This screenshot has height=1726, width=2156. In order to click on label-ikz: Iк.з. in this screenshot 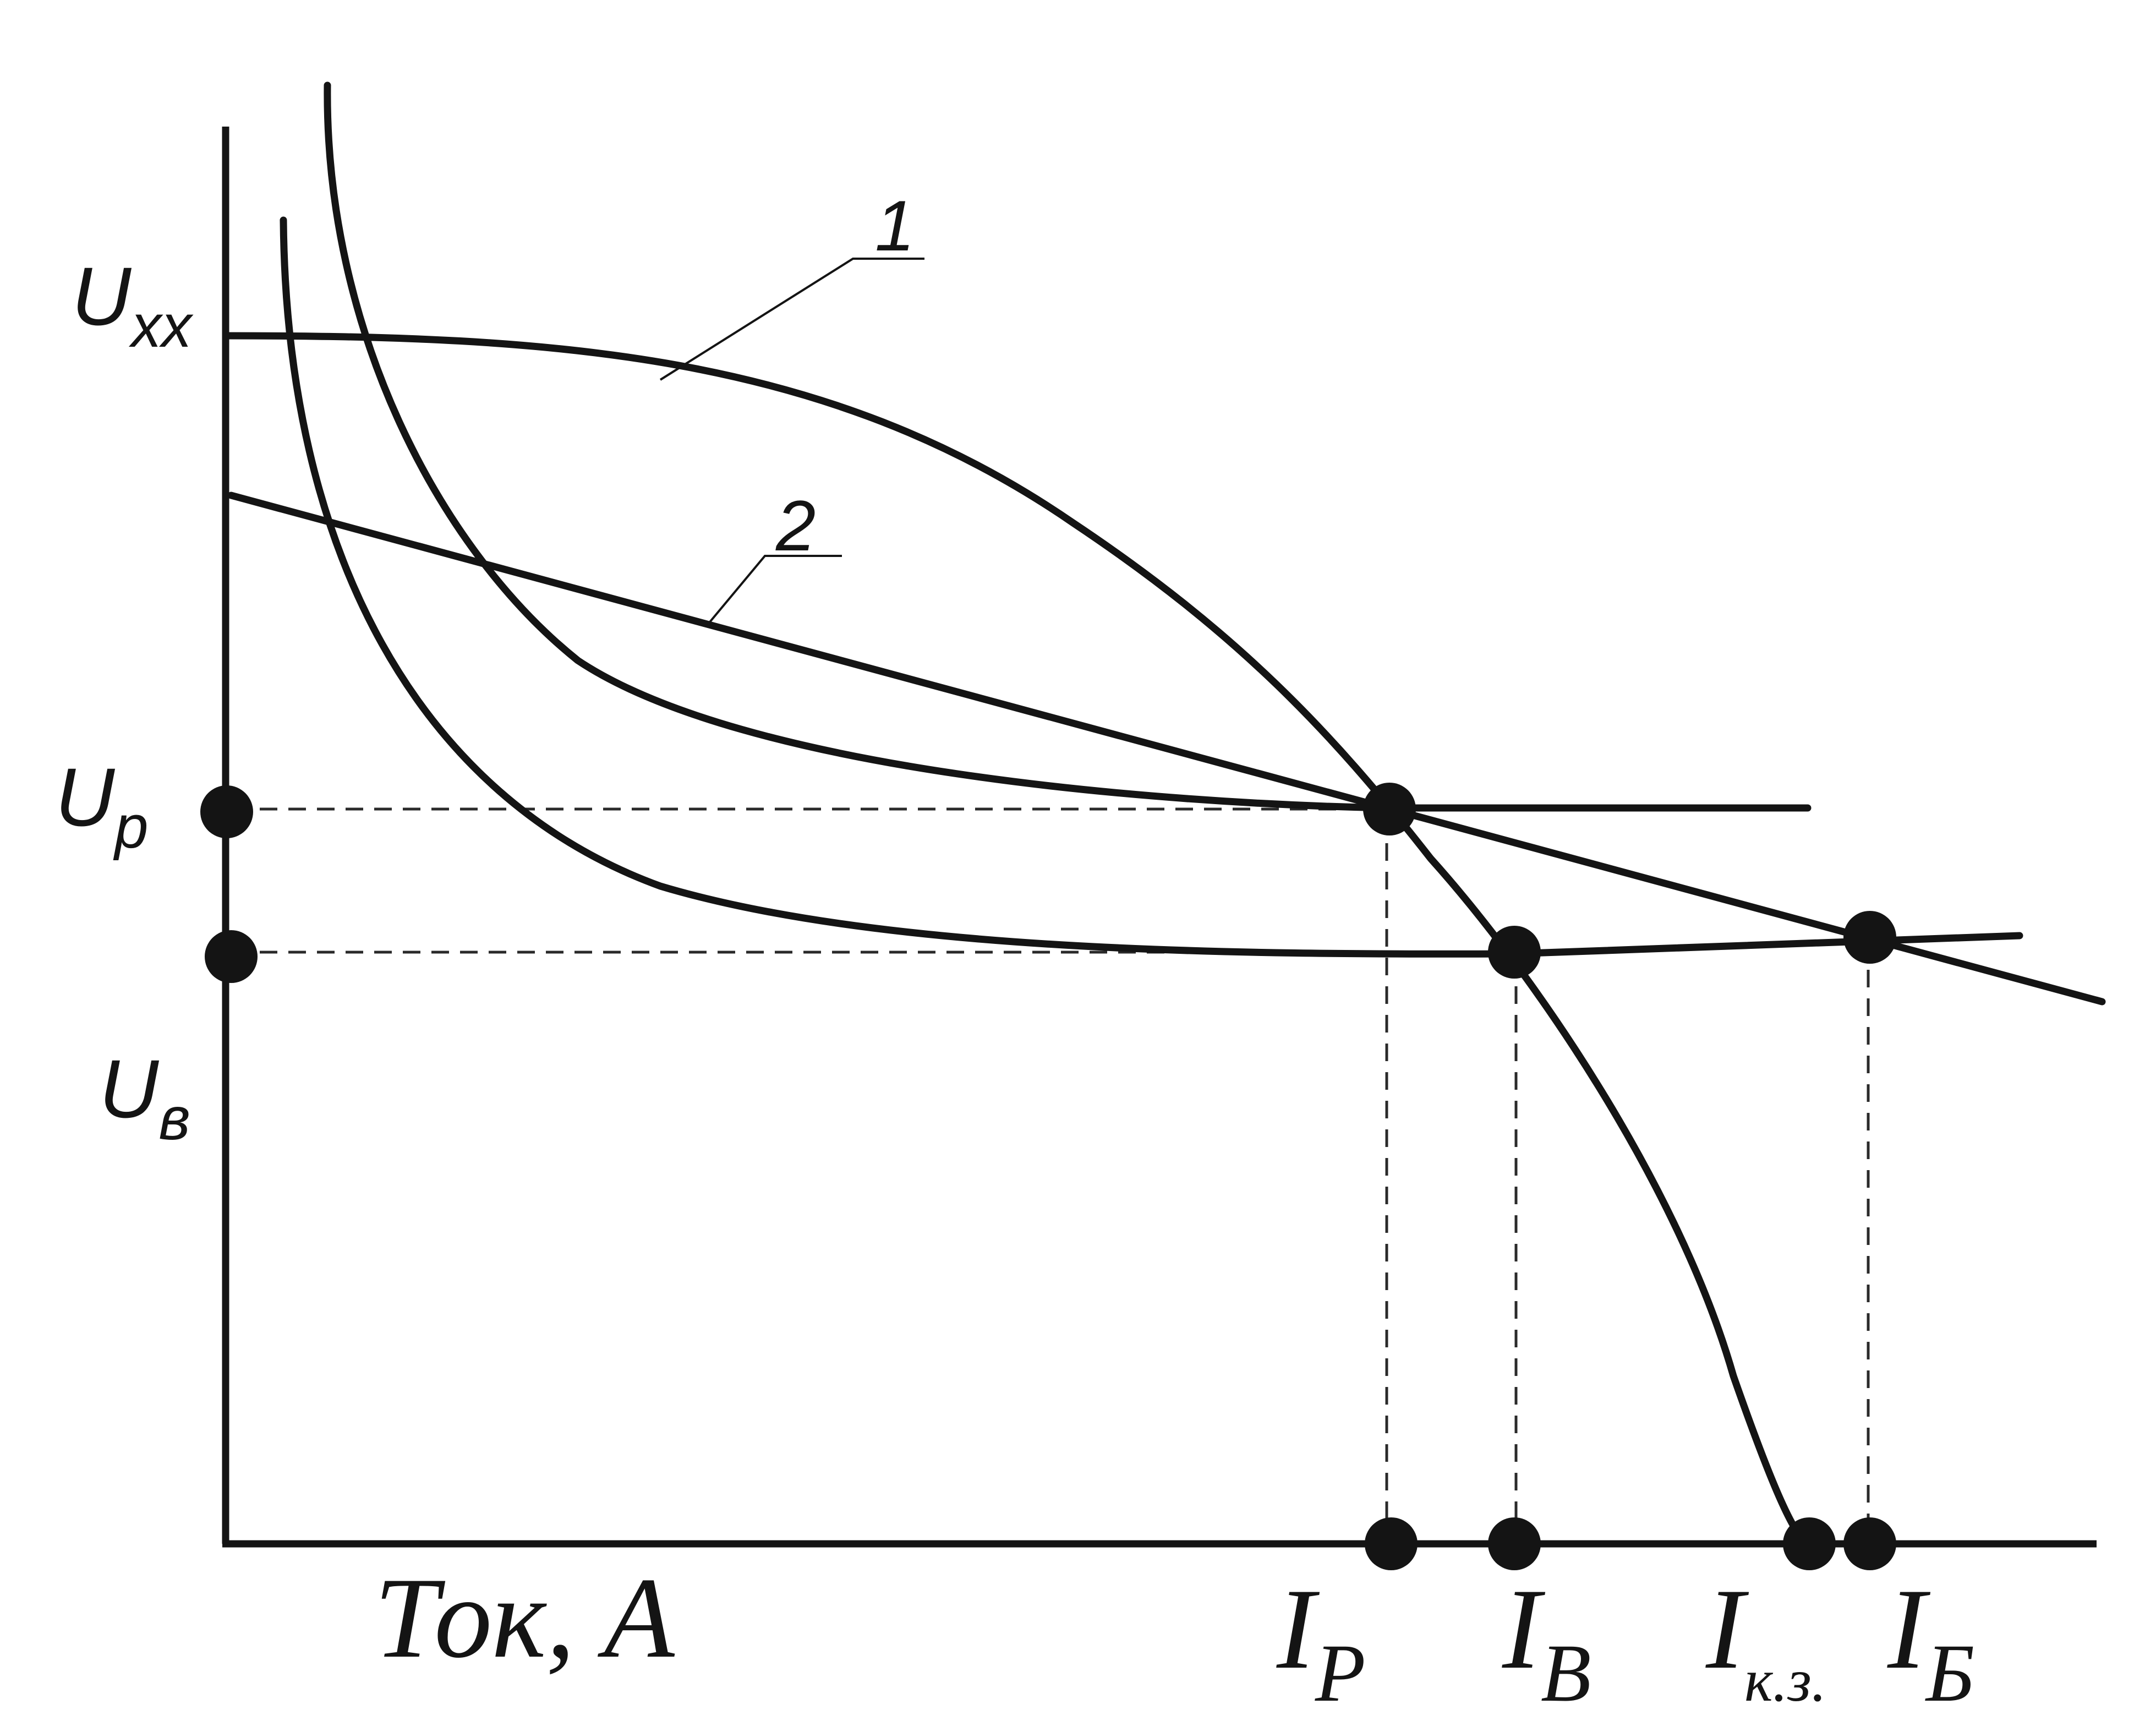, I will do `click(1766, 1639)`.